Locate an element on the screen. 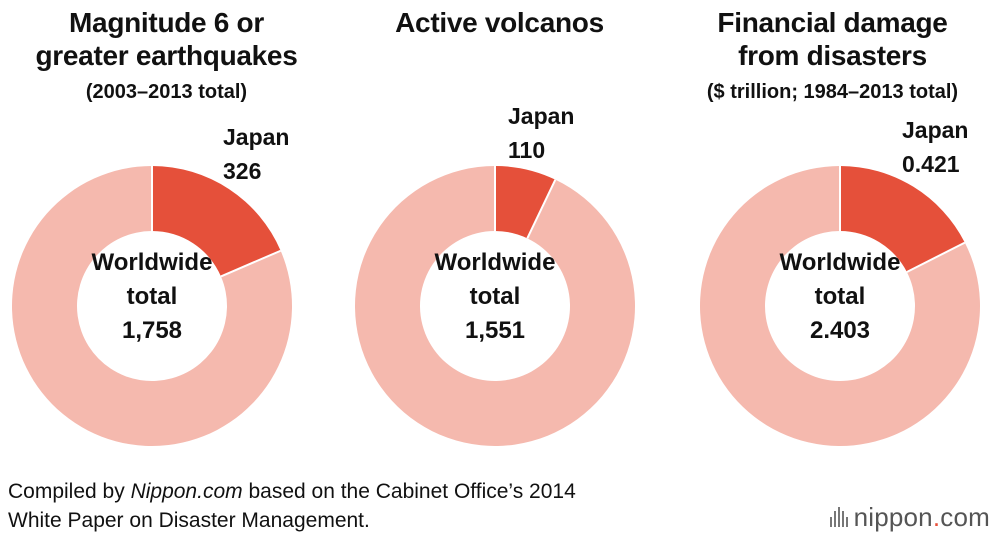 Image resolution: width=1000 pixels, height=540 pixels. chart-subtitle: (2003–2013 total) is located at coordinates (166, 92).